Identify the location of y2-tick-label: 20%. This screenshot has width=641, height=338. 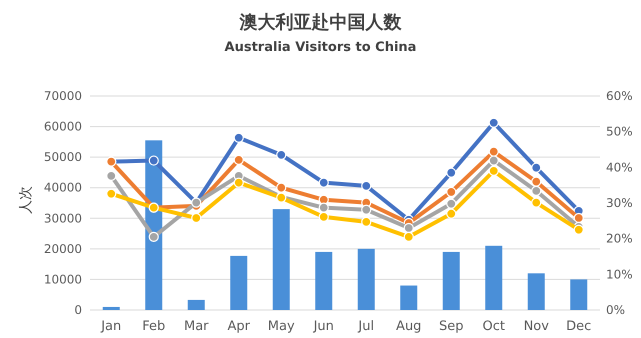
(619, 239).